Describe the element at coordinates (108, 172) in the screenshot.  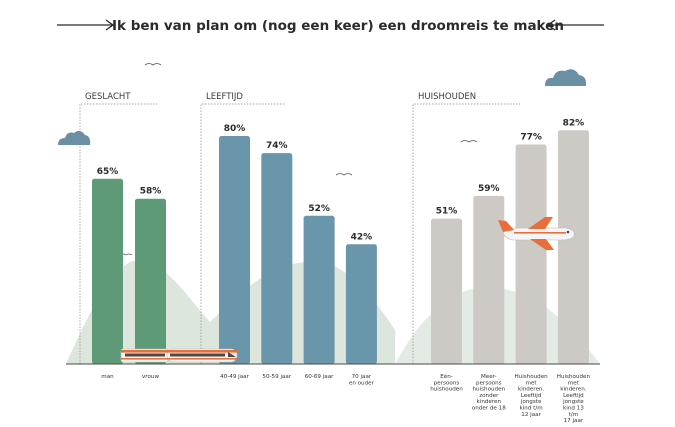
I see `bar-value-label: 65%` at that location.